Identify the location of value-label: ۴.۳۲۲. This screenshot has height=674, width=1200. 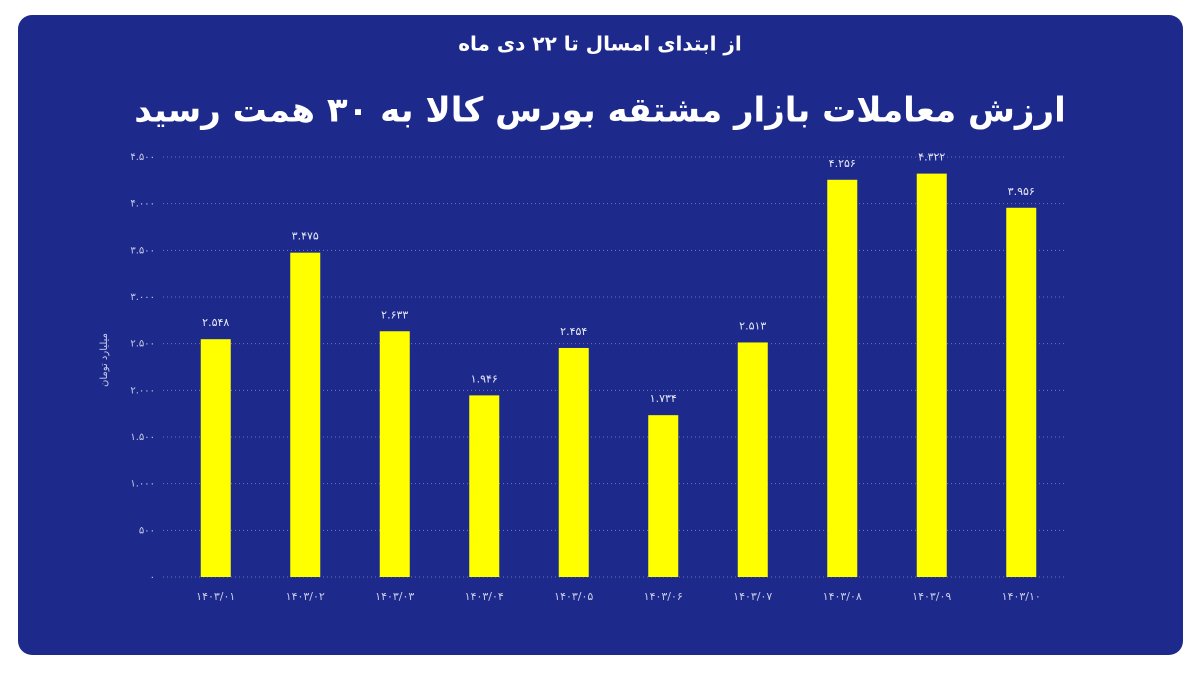
(931, 157).